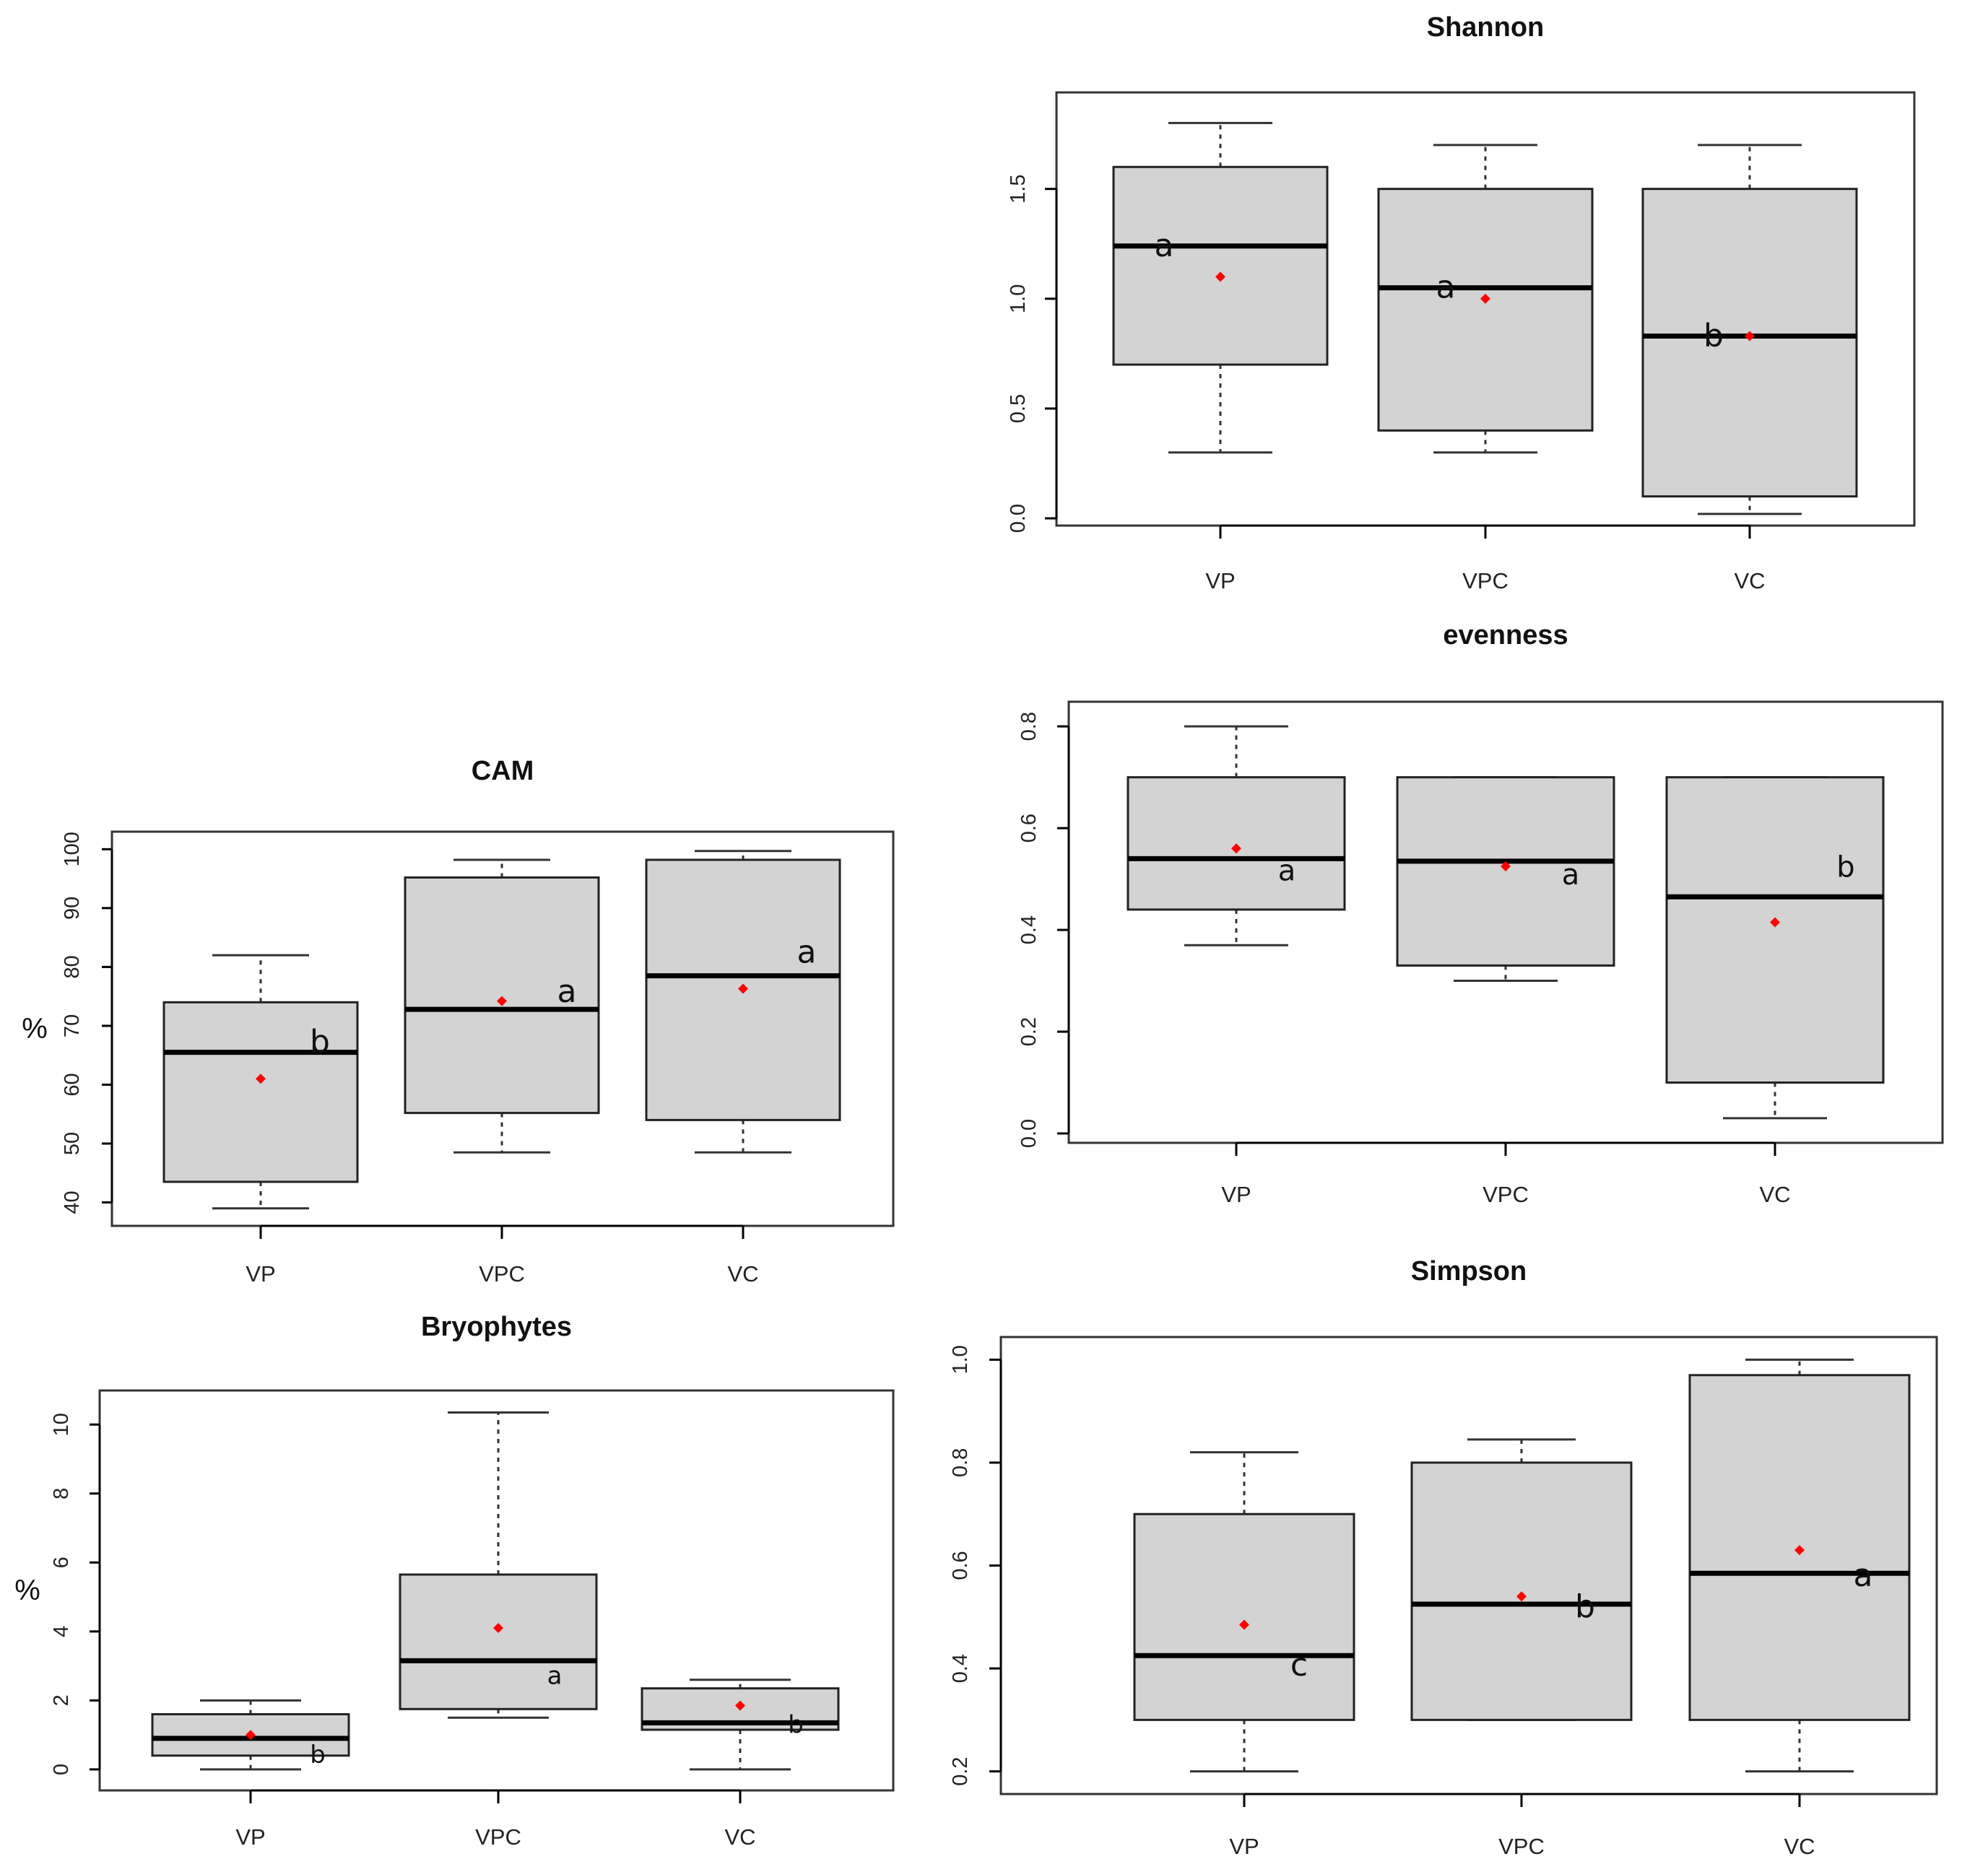 The height and width of the screenshot is (1872, 1988). Describe the element at coordinates (1505, 635) in the screenshot. I see `evenness-title: evenness` at that location.